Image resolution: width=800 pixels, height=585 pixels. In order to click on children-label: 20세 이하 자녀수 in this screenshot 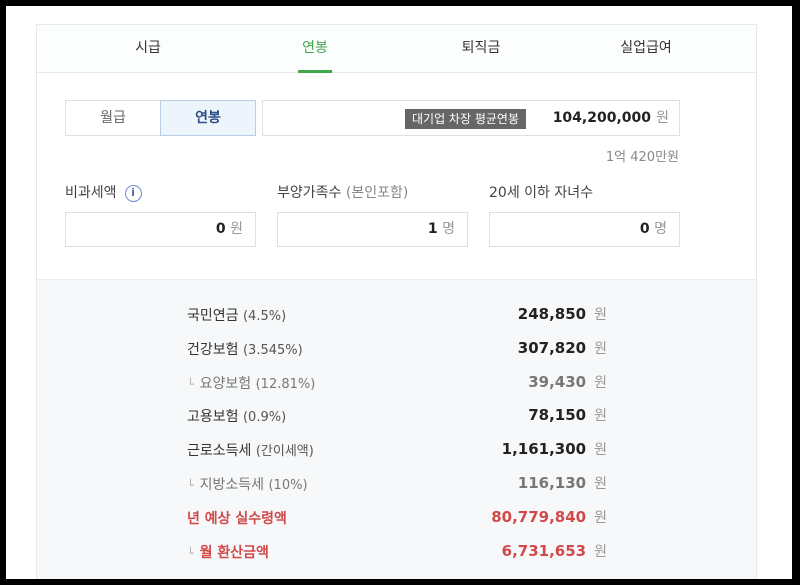, I will do `click(541, 193)`.